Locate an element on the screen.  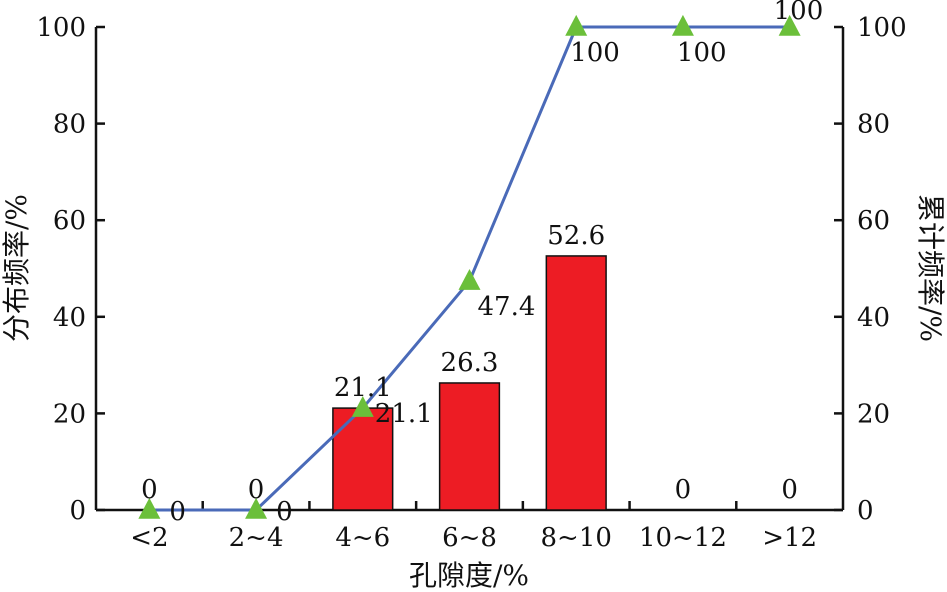
bar-data-label: 21.1 is located at coordinates (363, 388).